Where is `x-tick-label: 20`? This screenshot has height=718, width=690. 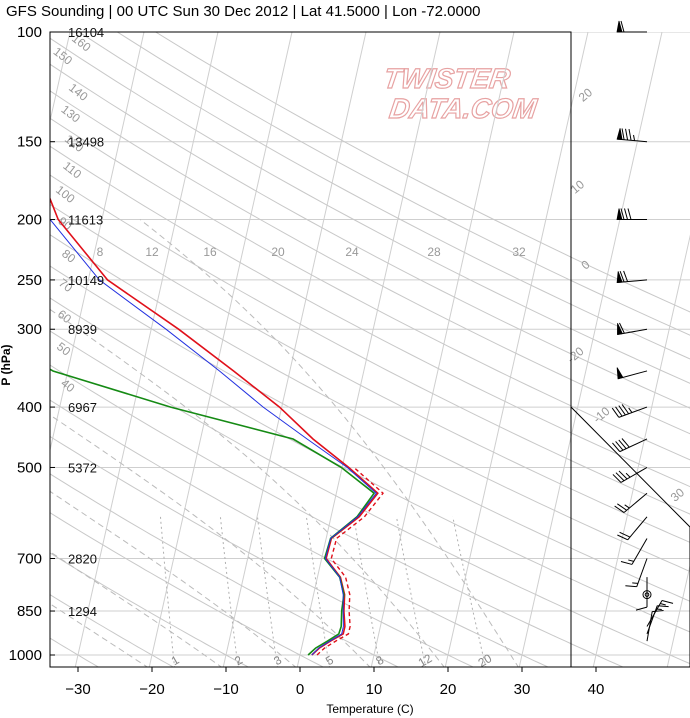
x-tick-label: 20 is located at coordinates (448, 689).